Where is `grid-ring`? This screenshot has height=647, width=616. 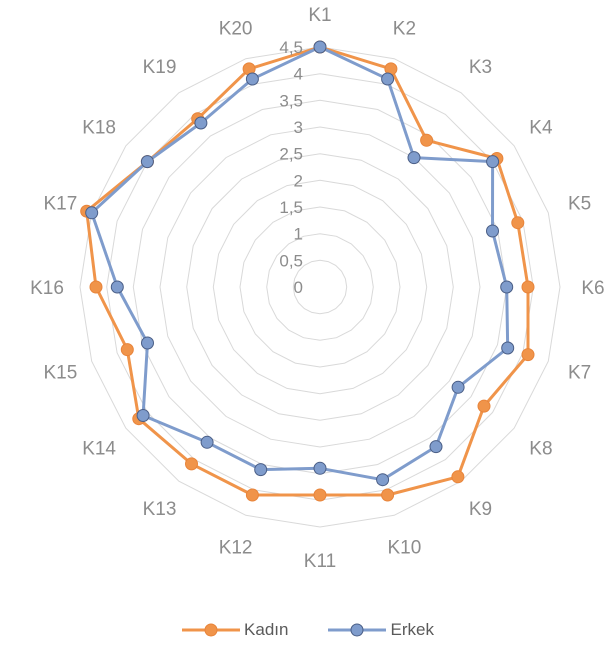 grid-ring is located at coordinates (320, 287).